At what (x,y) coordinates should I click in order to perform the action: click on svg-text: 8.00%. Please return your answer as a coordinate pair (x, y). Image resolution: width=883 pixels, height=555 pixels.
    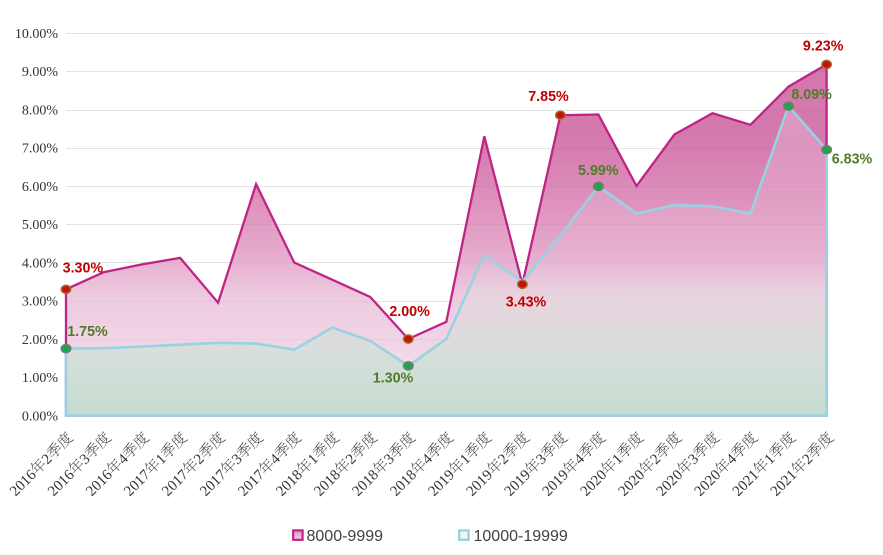
    Looking at the image, I should click on (40, 110).